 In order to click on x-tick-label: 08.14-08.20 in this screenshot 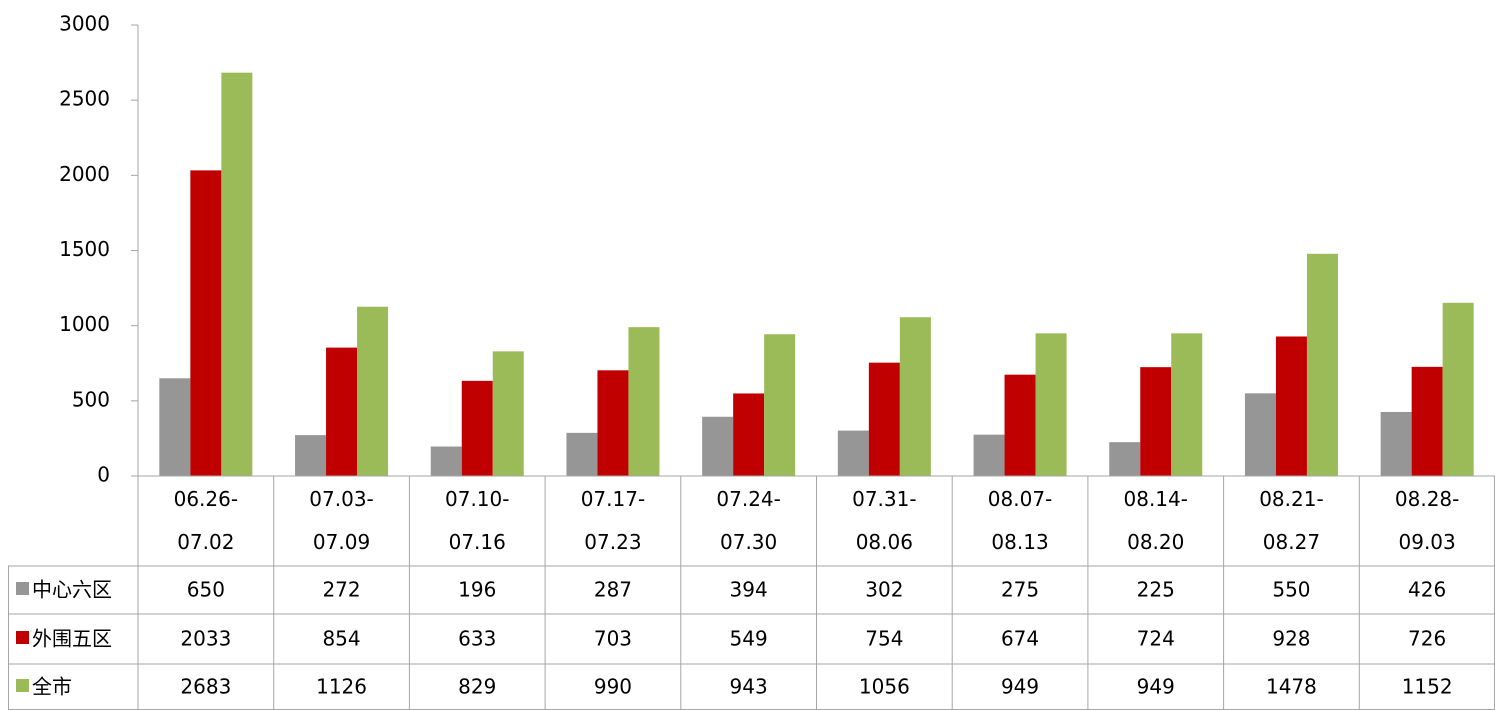, I will do `click(1155, 520)`.